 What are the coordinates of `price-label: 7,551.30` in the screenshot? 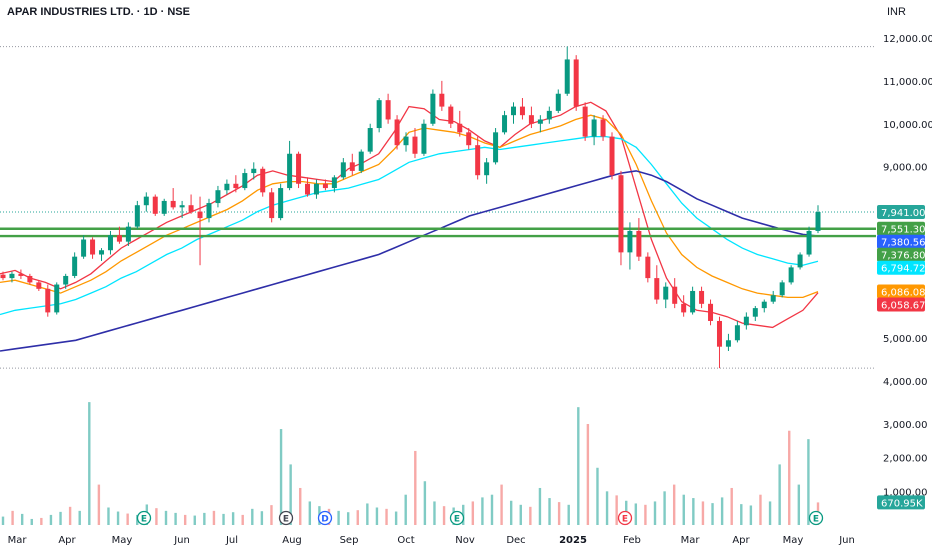 It's located at (901, 228).